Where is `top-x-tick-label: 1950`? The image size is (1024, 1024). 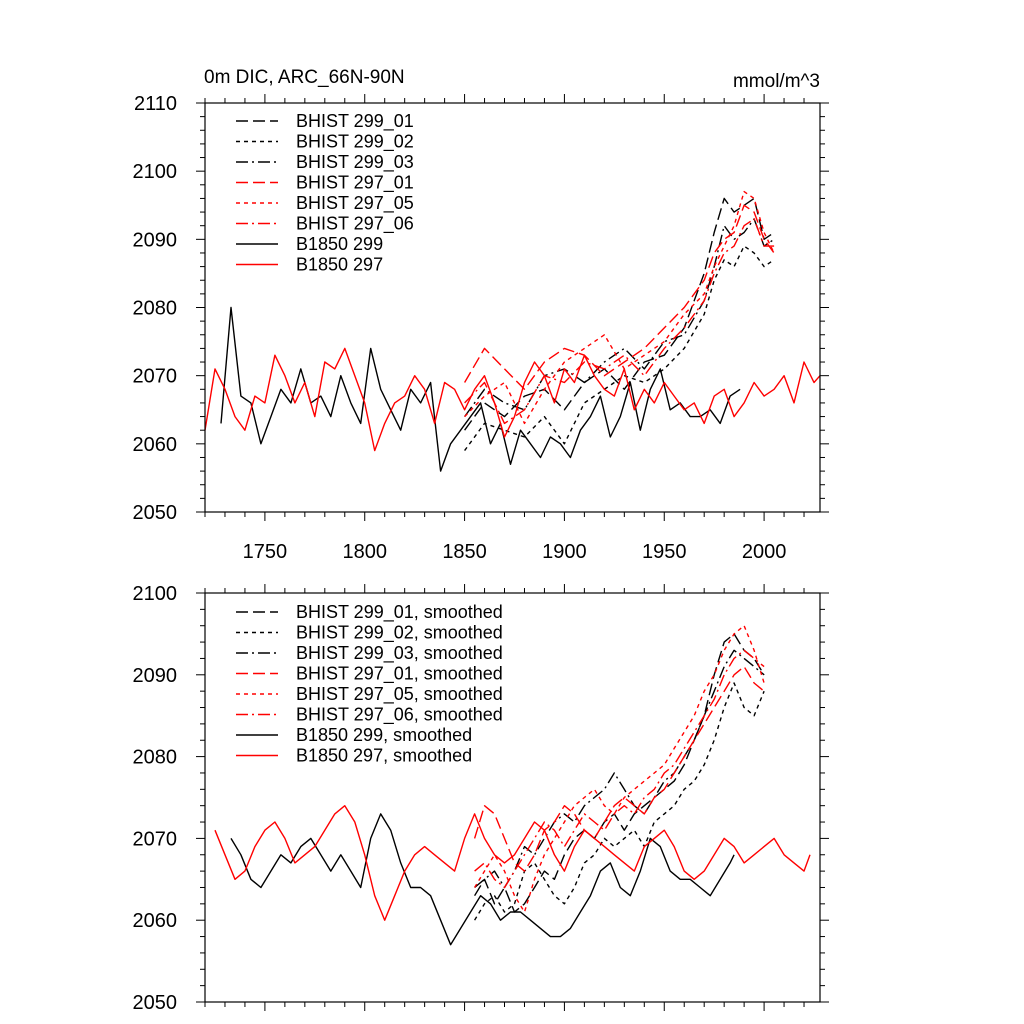 top-x-tick-label: 1950 is located at coordinates (664, 552).